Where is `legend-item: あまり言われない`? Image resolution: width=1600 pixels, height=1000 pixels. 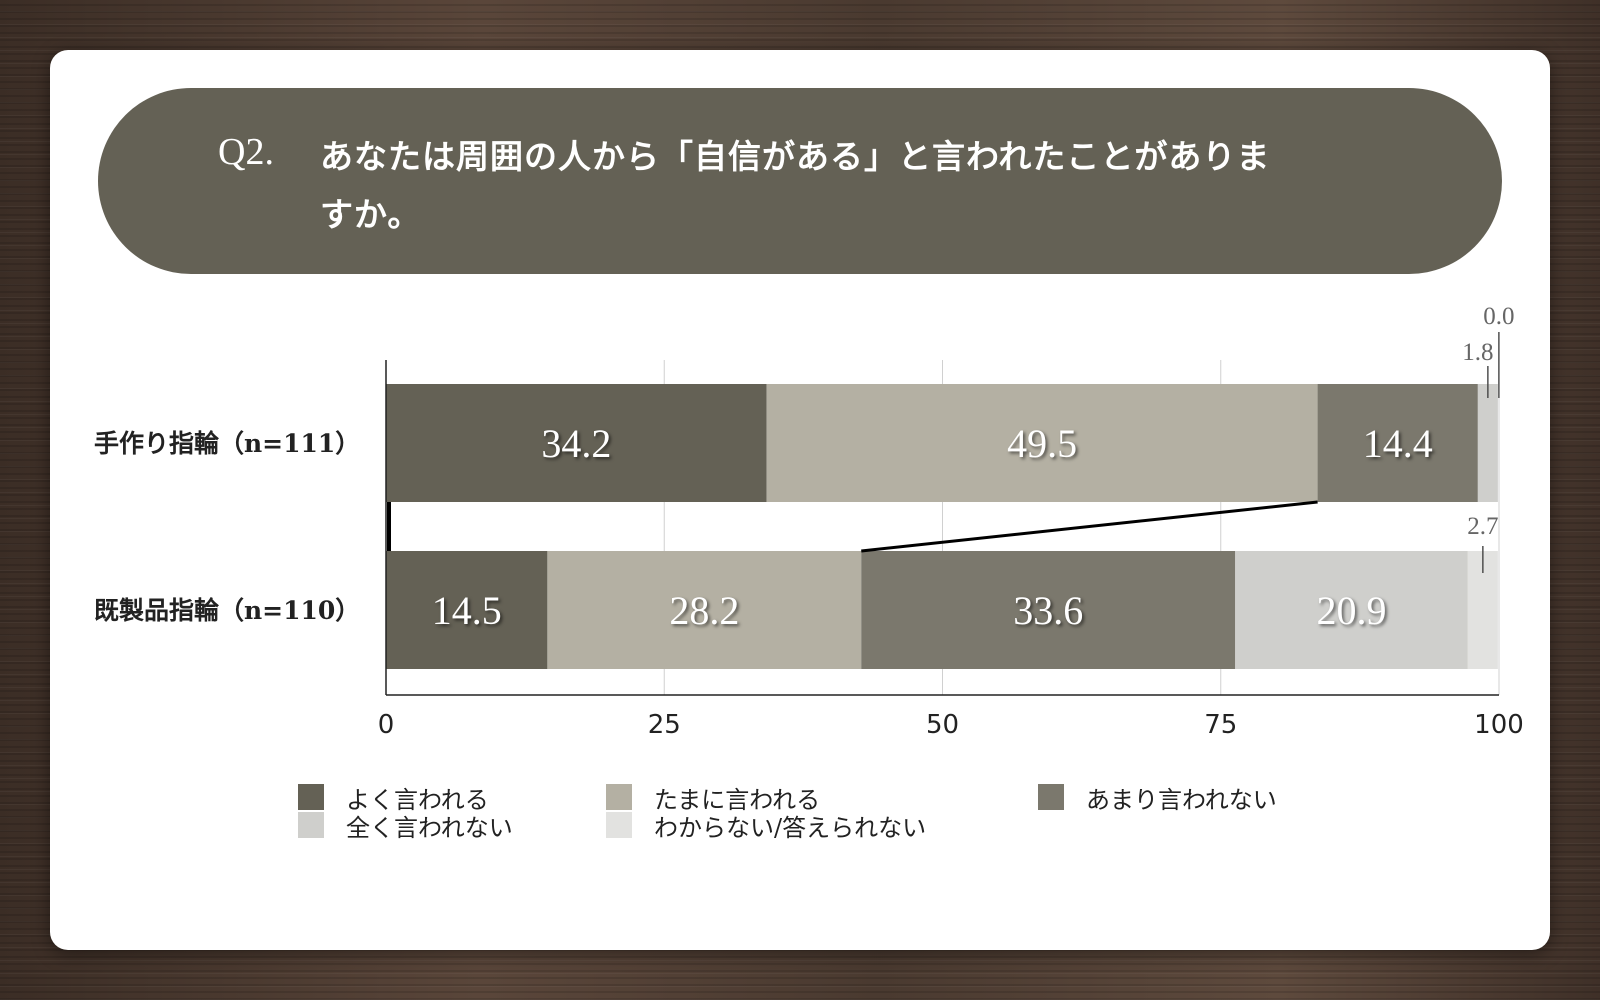 legend-item: あまり言われない is located at coordinates (1157, 799).